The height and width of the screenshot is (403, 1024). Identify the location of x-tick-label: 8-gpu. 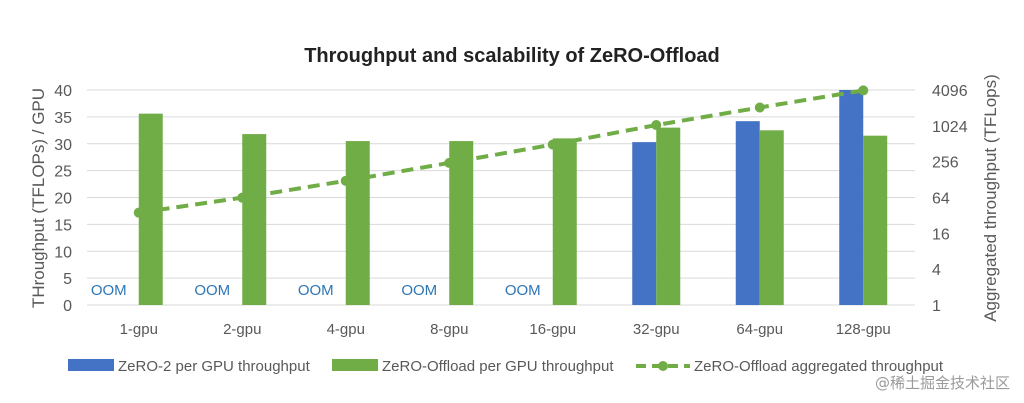
(449, 329).